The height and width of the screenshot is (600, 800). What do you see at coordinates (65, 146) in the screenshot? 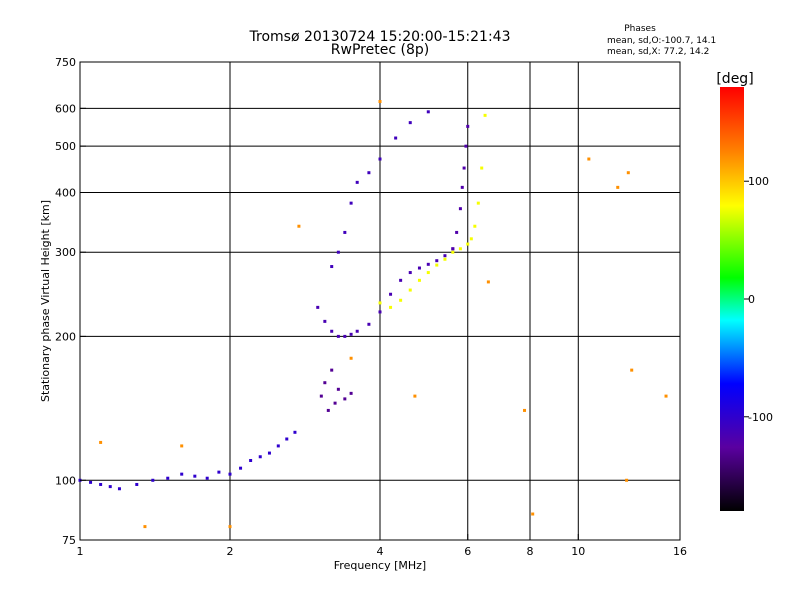
I see `y-tick-label: 500` at bounding box center [65, 146].